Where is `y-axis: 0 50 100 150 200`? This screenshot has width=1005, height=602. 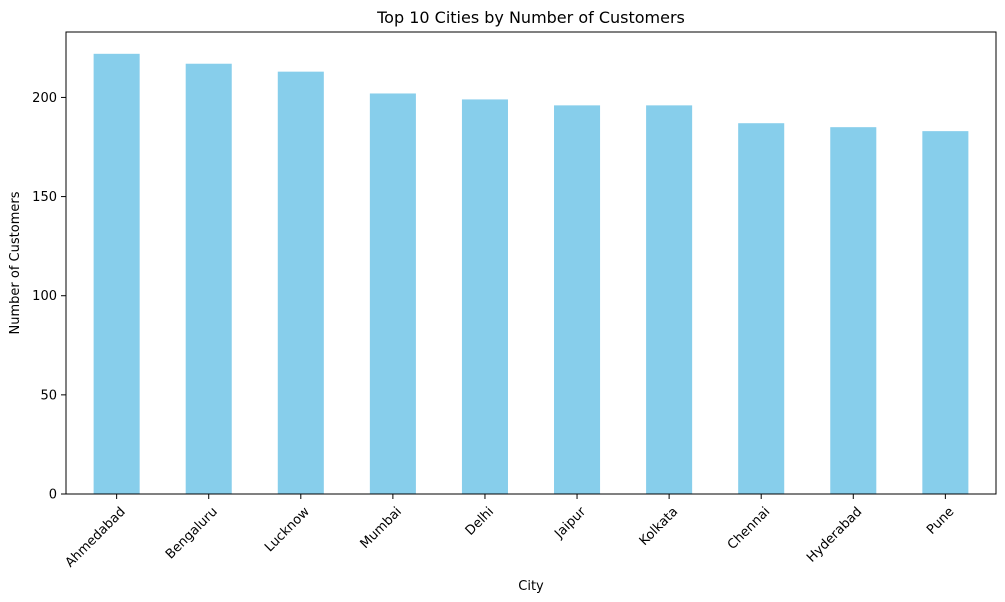 y-axis: 0 50 100 150 200 is located at coordinates (49, 297).